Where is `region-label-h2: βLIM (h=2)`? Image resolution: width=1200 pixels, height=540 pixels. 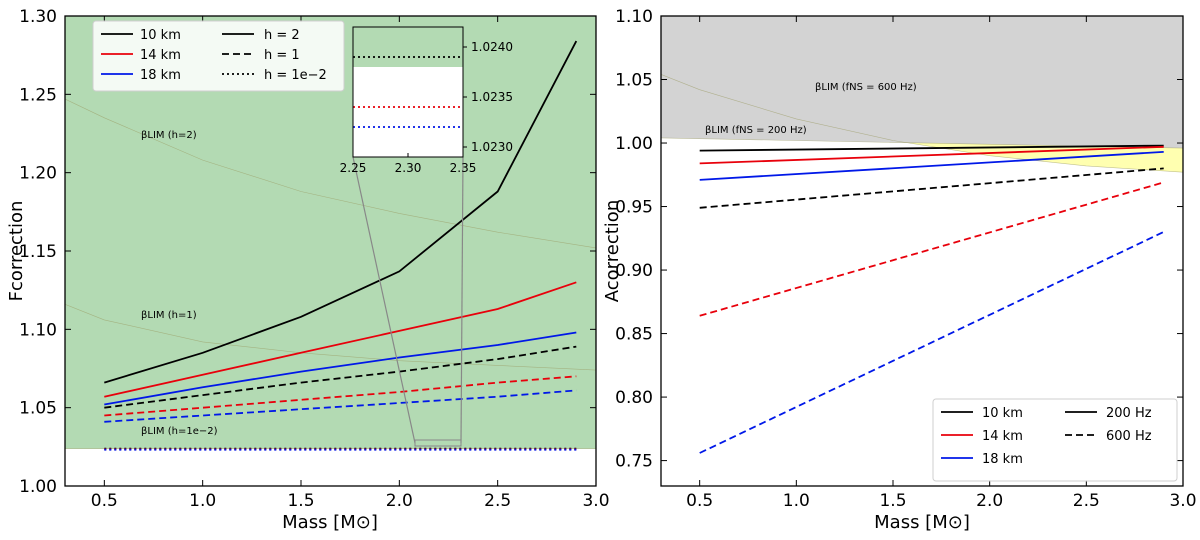 region-label-h2: βLIM (h=2) is located at coordinates (169, 135).